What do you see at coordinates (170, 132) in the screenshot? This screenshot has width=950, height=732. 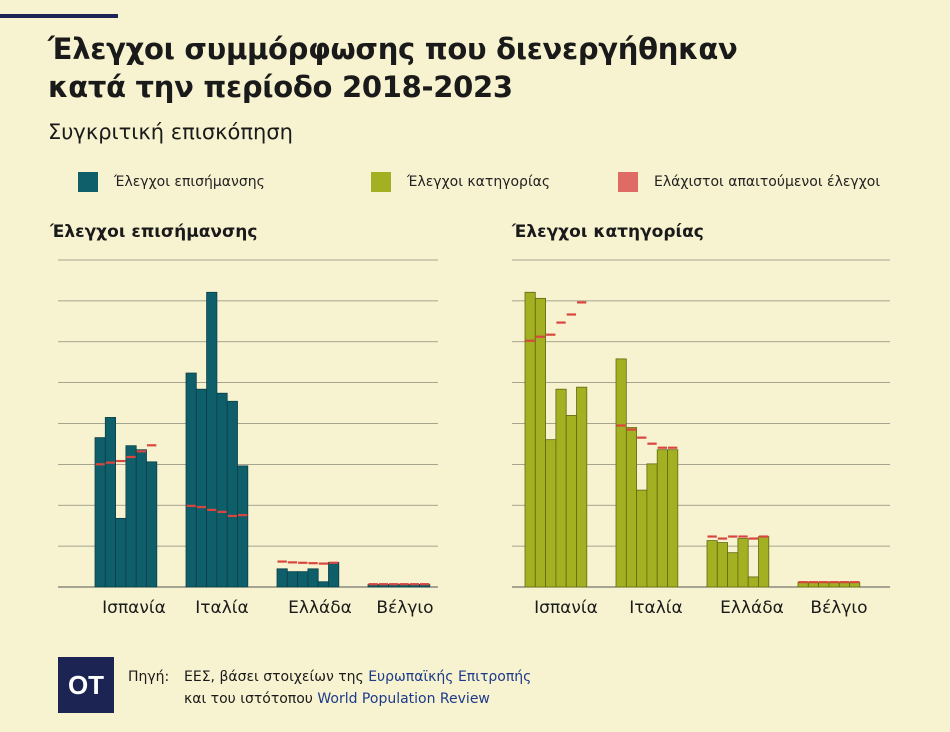 I see `subtitle: Συγκριτική επισκόπηση` at bounding box center [170, 132].